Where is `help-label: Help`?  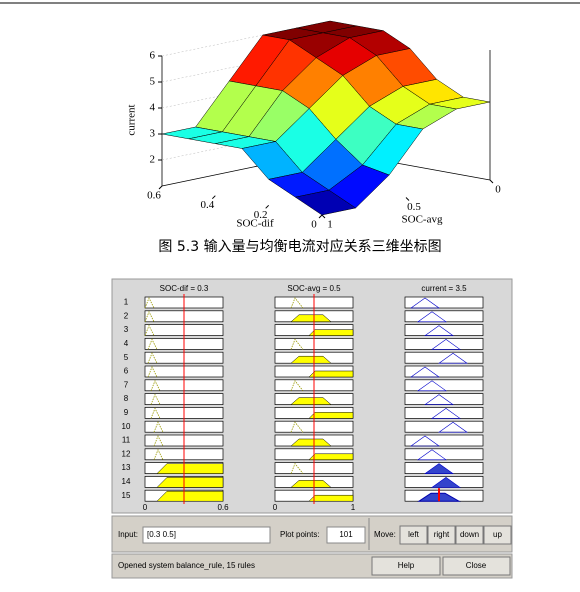
help-label: Help is located at coordinates (406, 565).